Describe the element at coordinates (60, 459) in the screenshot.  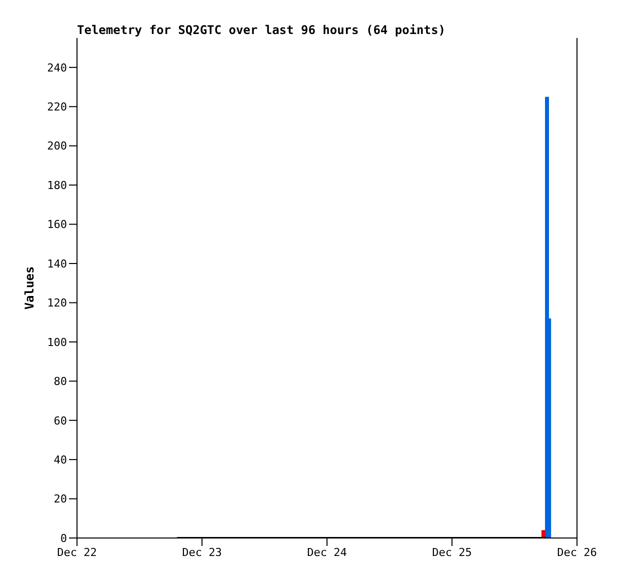
I see `y-tick-label: 40` at that location.